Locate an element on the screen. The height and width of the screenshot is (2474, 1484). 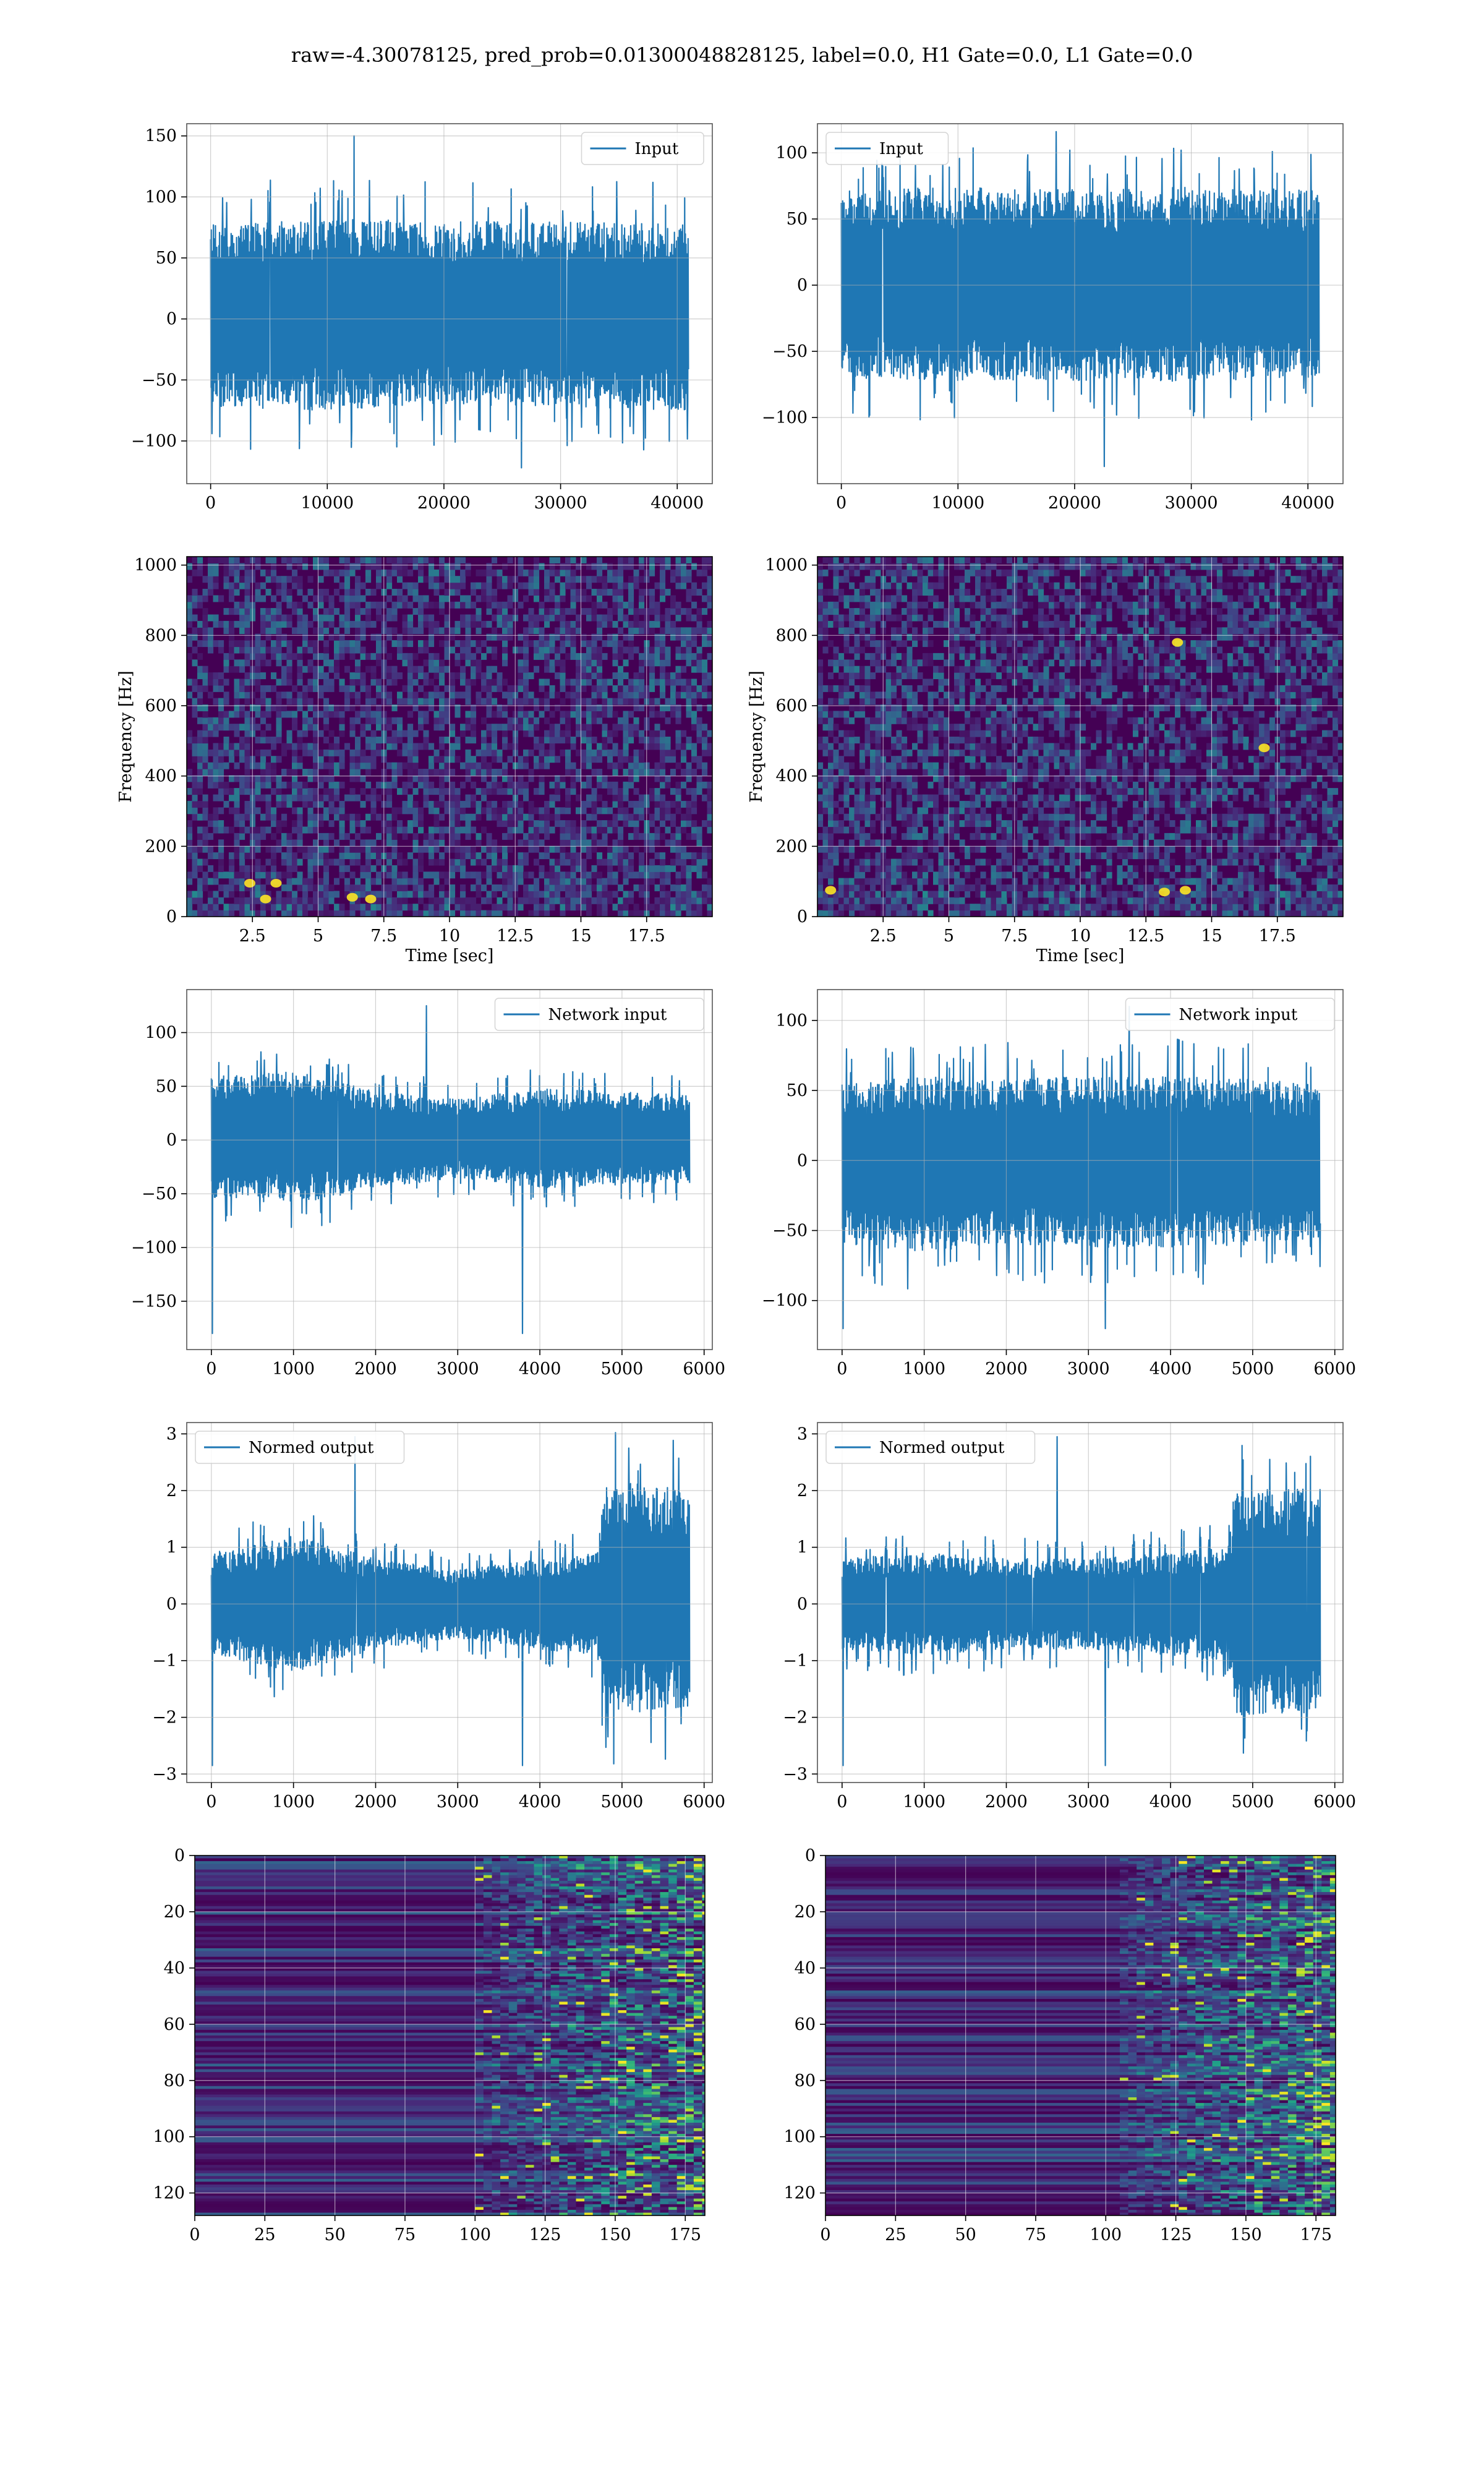
y-tick-label: 0 is located at coordinates (171, 319).